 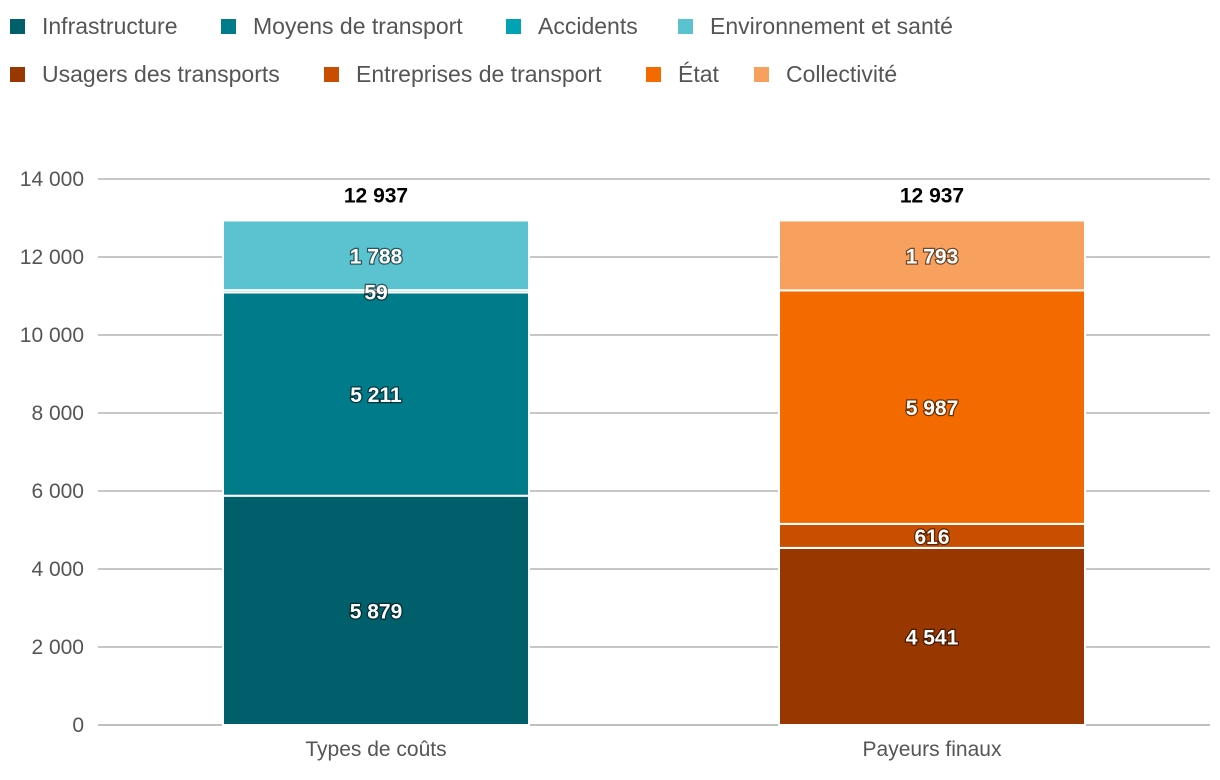 I want to click on segment-value-label: 5 879, so click(x=376, y=611).